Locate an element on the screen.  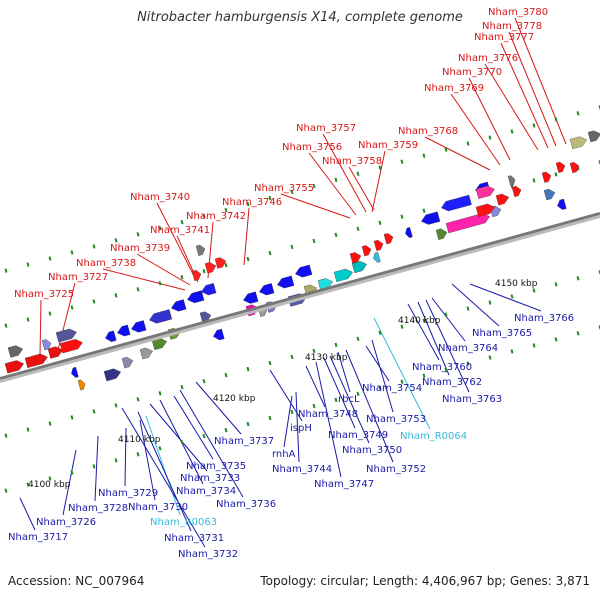
gene-label: Nham_3768 is located at coordinates (428, 131).